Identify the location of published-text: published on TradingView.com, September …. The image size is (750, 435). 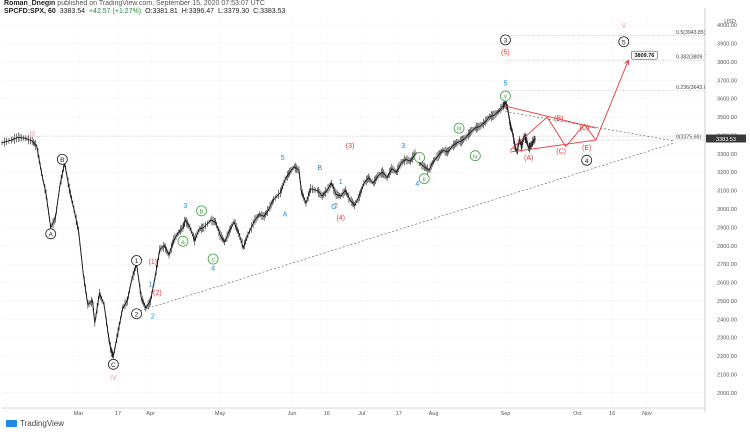
(161, 3).